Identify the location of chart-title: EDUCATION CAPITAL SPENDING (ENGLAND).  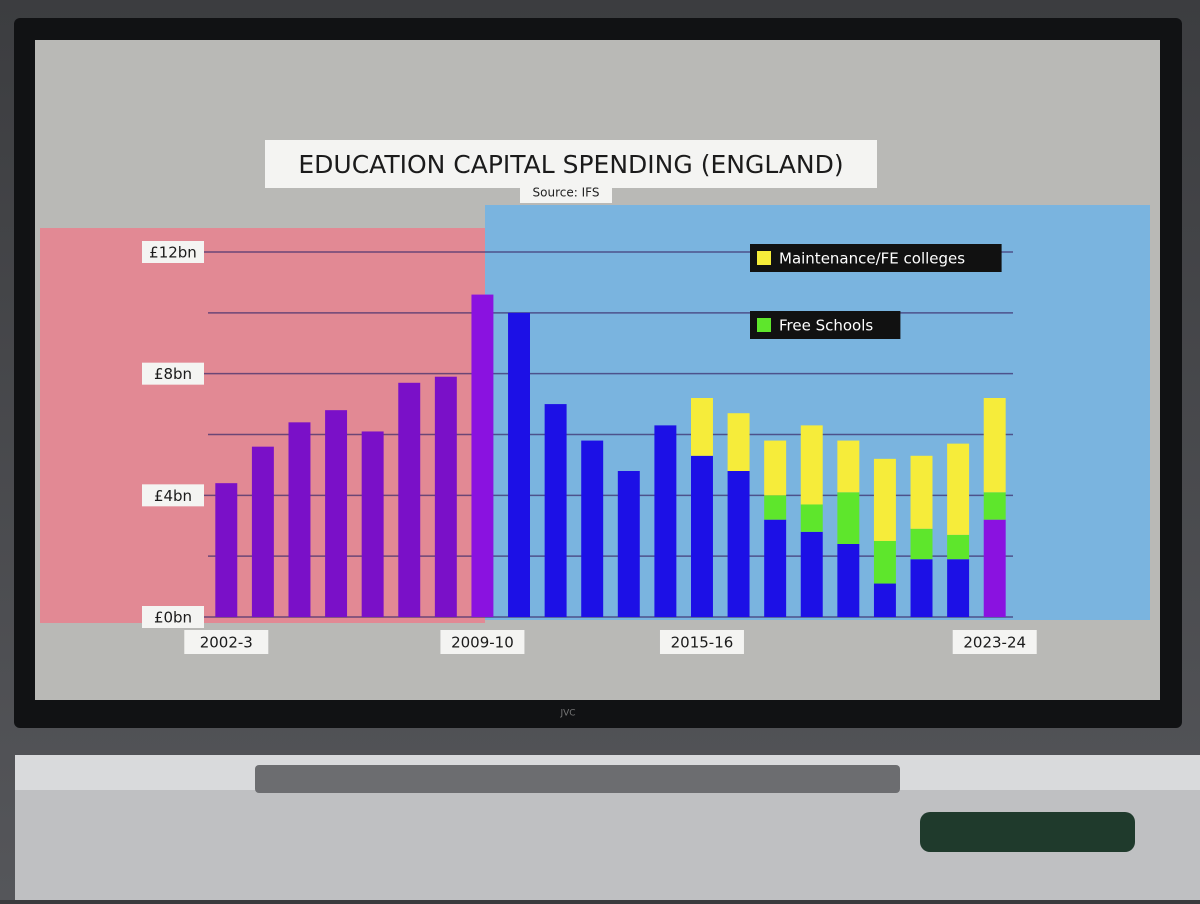
(570, 164).